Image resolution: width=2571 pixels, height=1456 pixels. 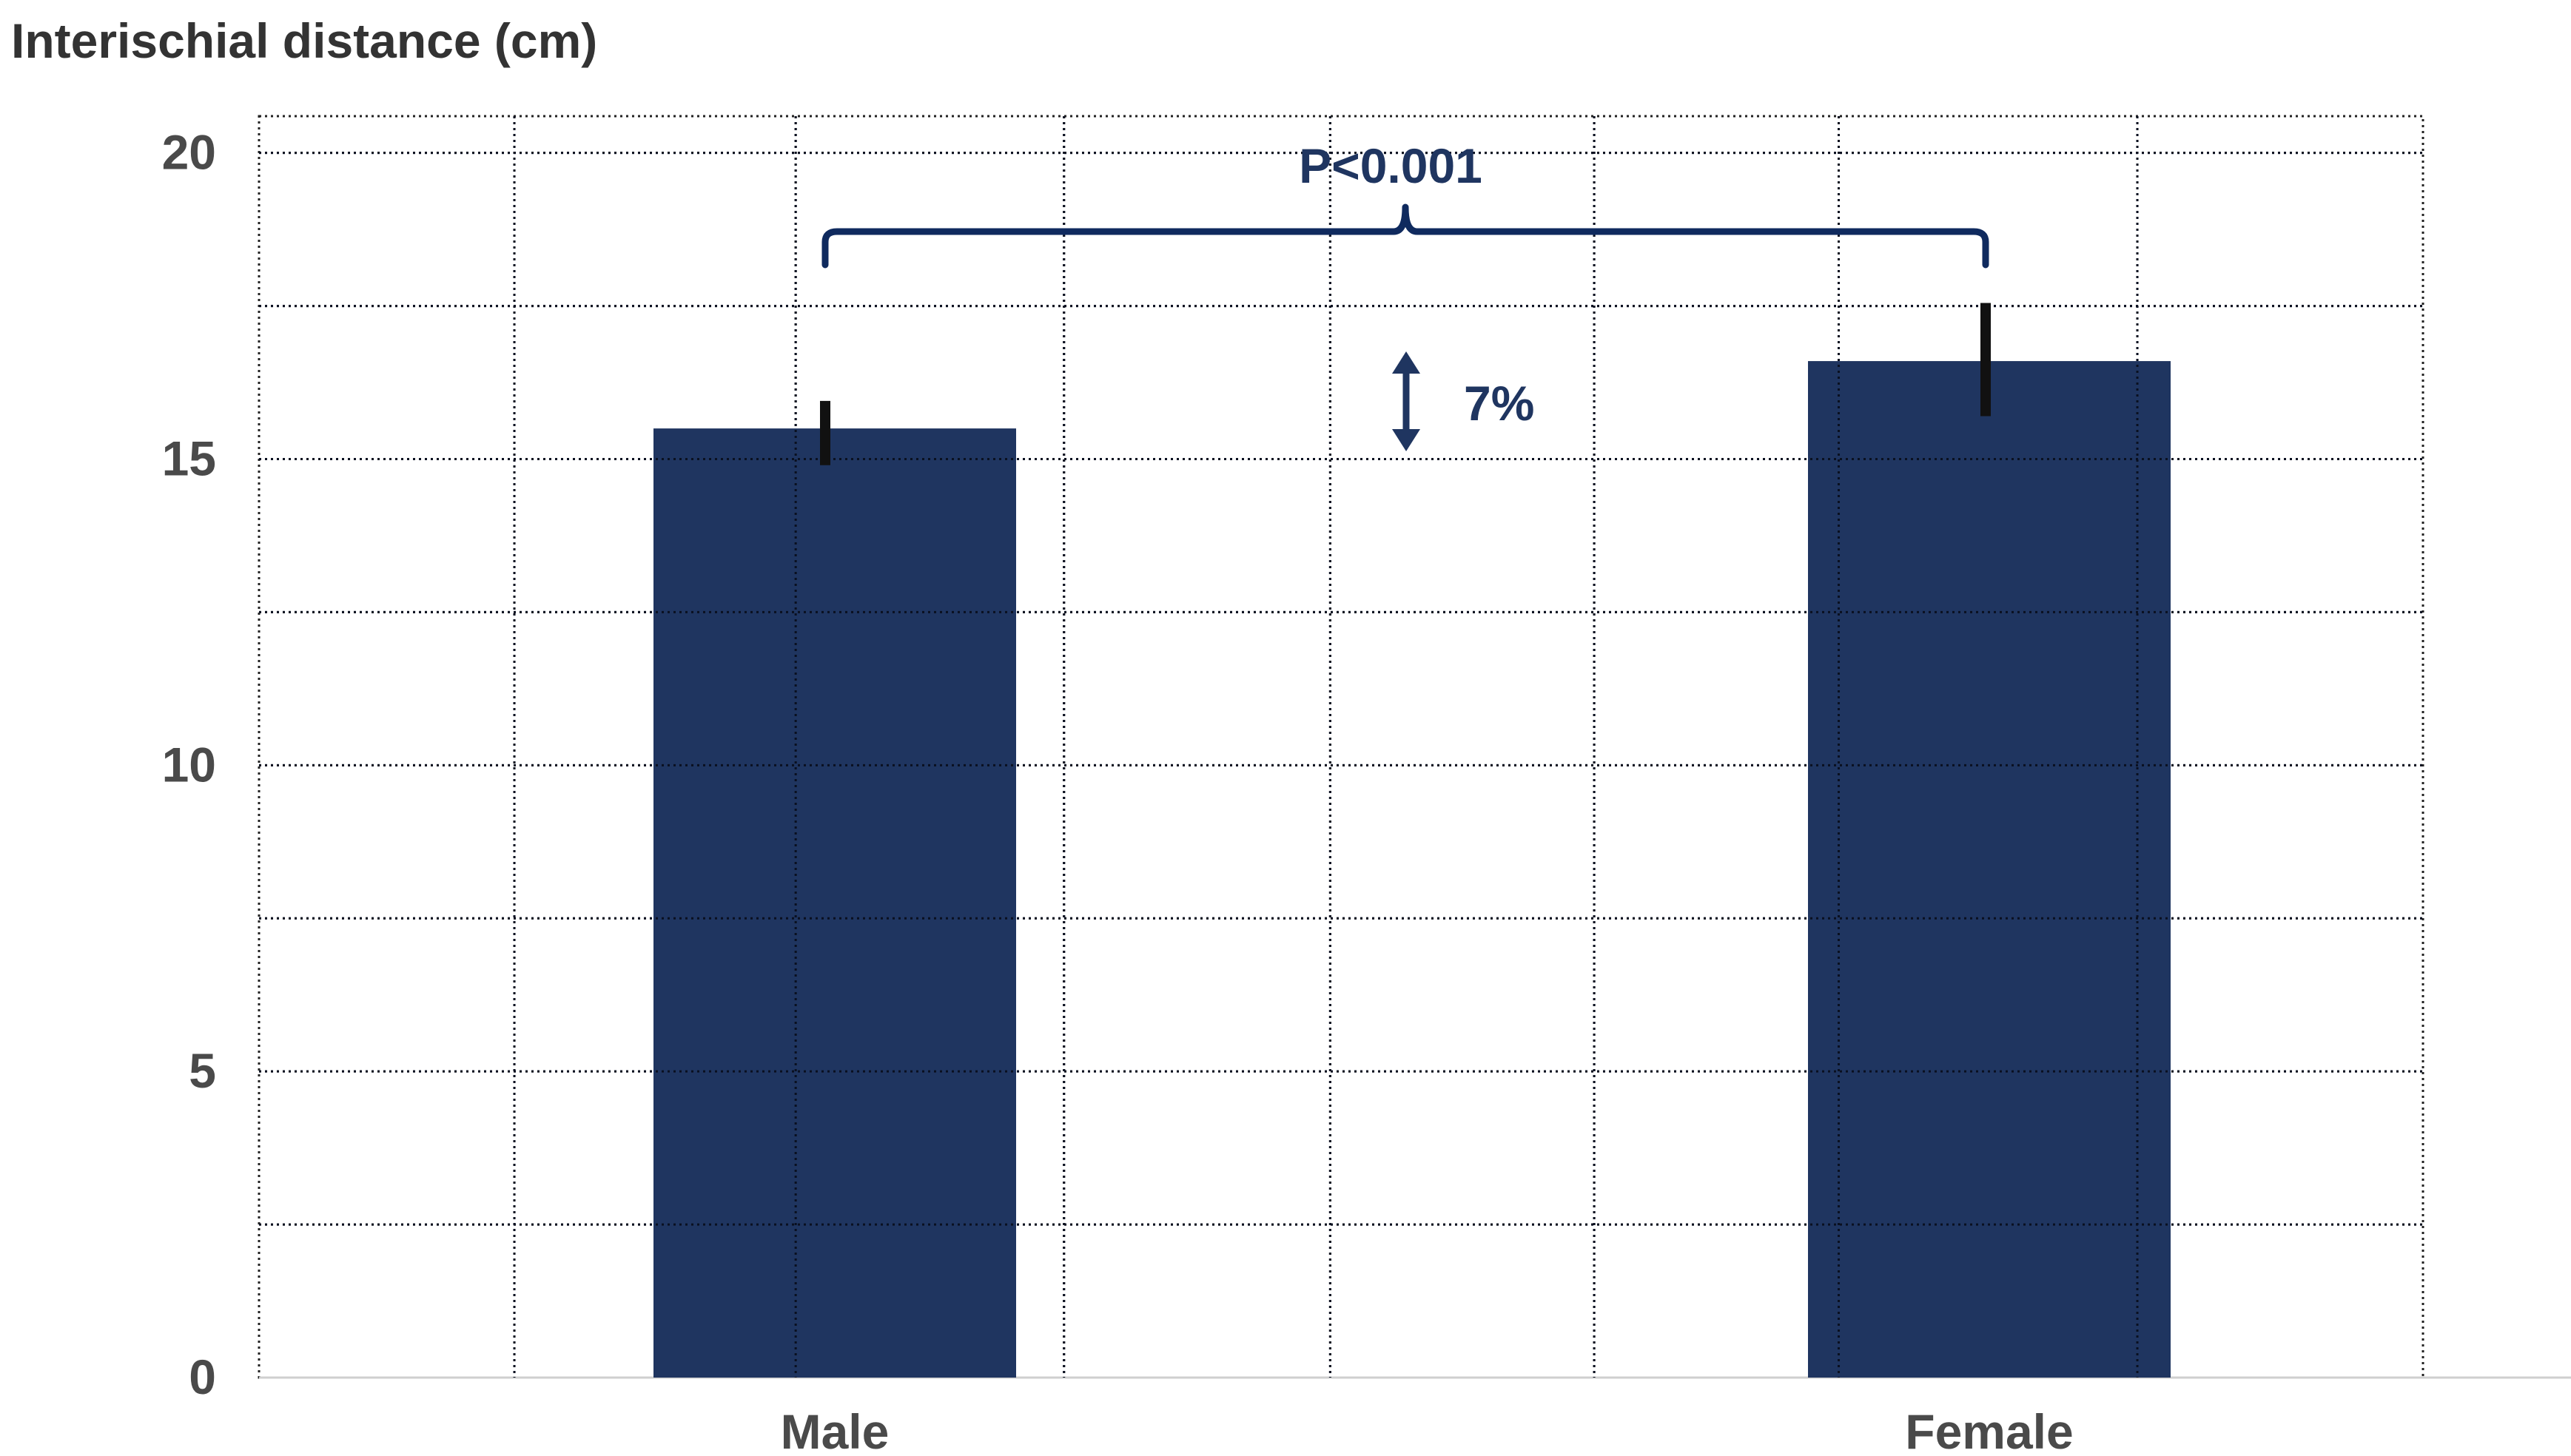 What do you see at coordinates (189, 152) in the screenshot?
I see `y-tick-label: 20` at bounding box center [189, 152].